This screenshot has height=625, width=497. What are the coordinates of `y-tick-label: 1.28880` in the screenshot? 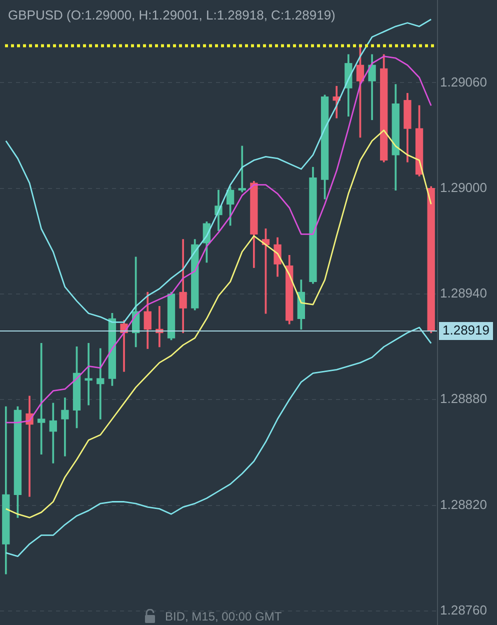 It's located at (463, 398).